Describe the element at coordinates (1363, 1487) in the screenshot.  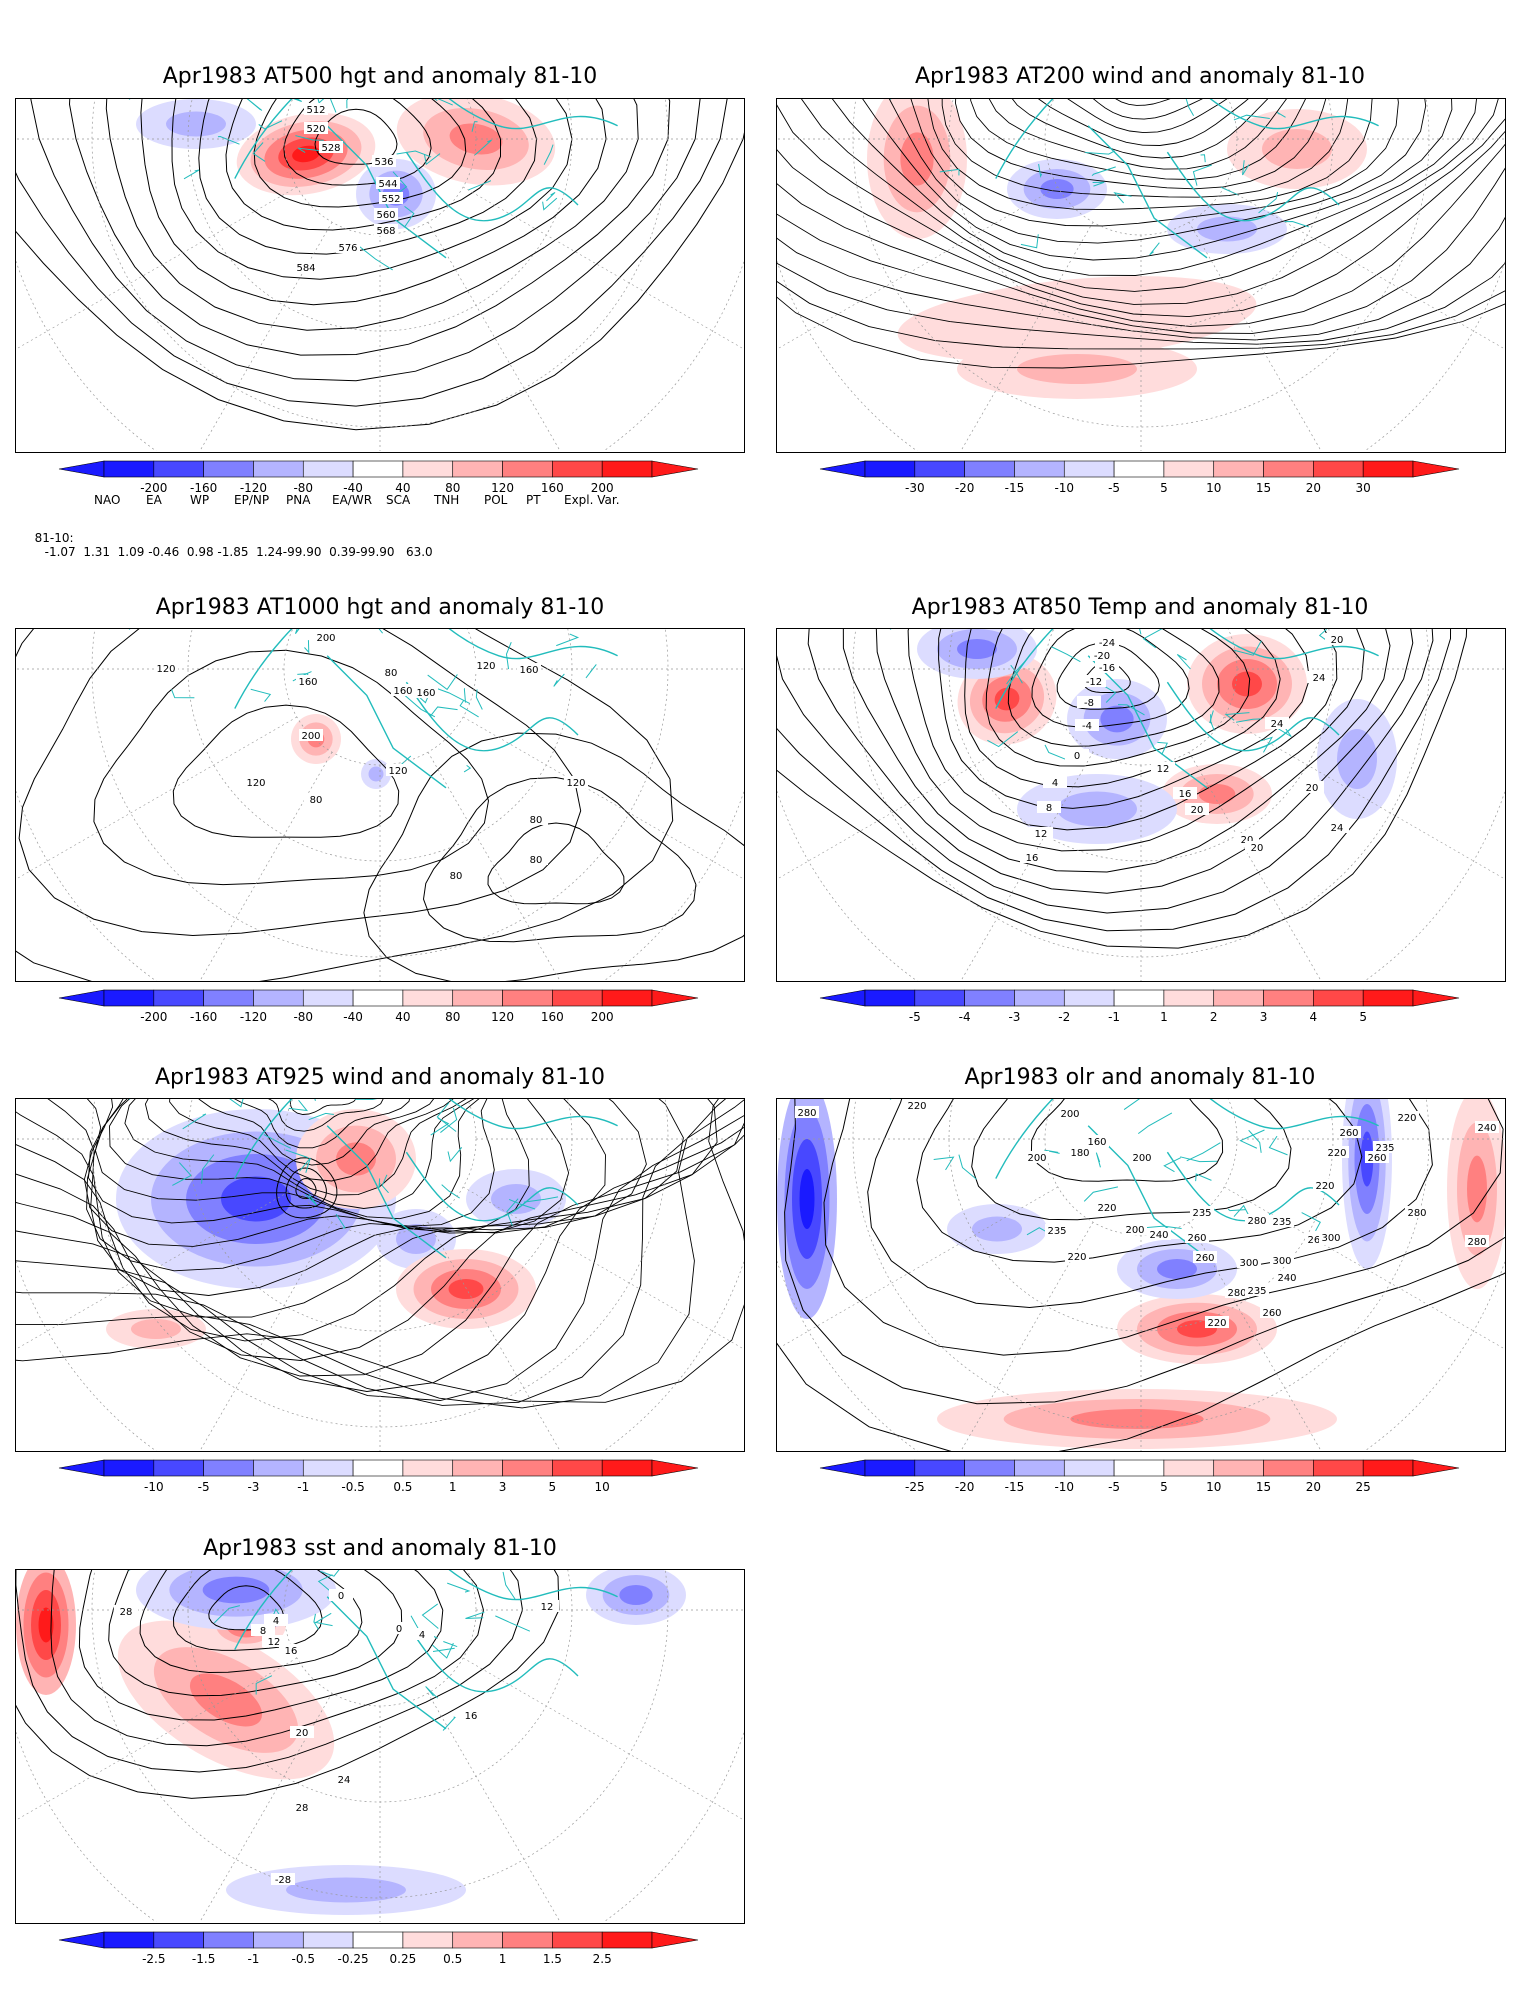
I see `colorbar-tick-label: 25` at that location.